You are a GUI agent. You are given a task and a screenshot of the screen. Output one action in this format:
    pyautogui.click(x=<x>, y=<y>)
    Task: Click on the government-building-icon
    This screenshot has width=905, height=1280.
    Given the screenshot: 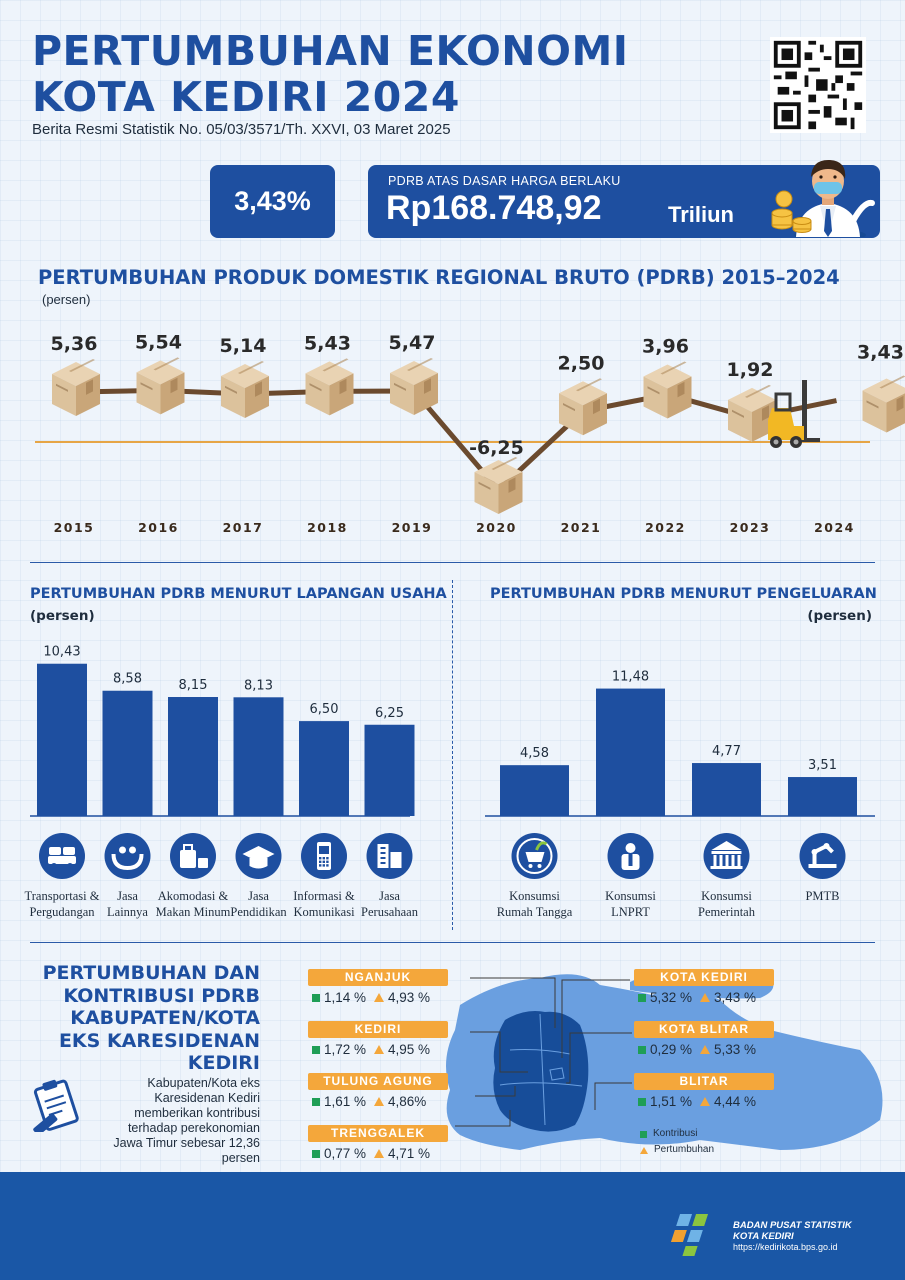 What is the action you would take?
    pyautogui.click(x=726, y=856)
    